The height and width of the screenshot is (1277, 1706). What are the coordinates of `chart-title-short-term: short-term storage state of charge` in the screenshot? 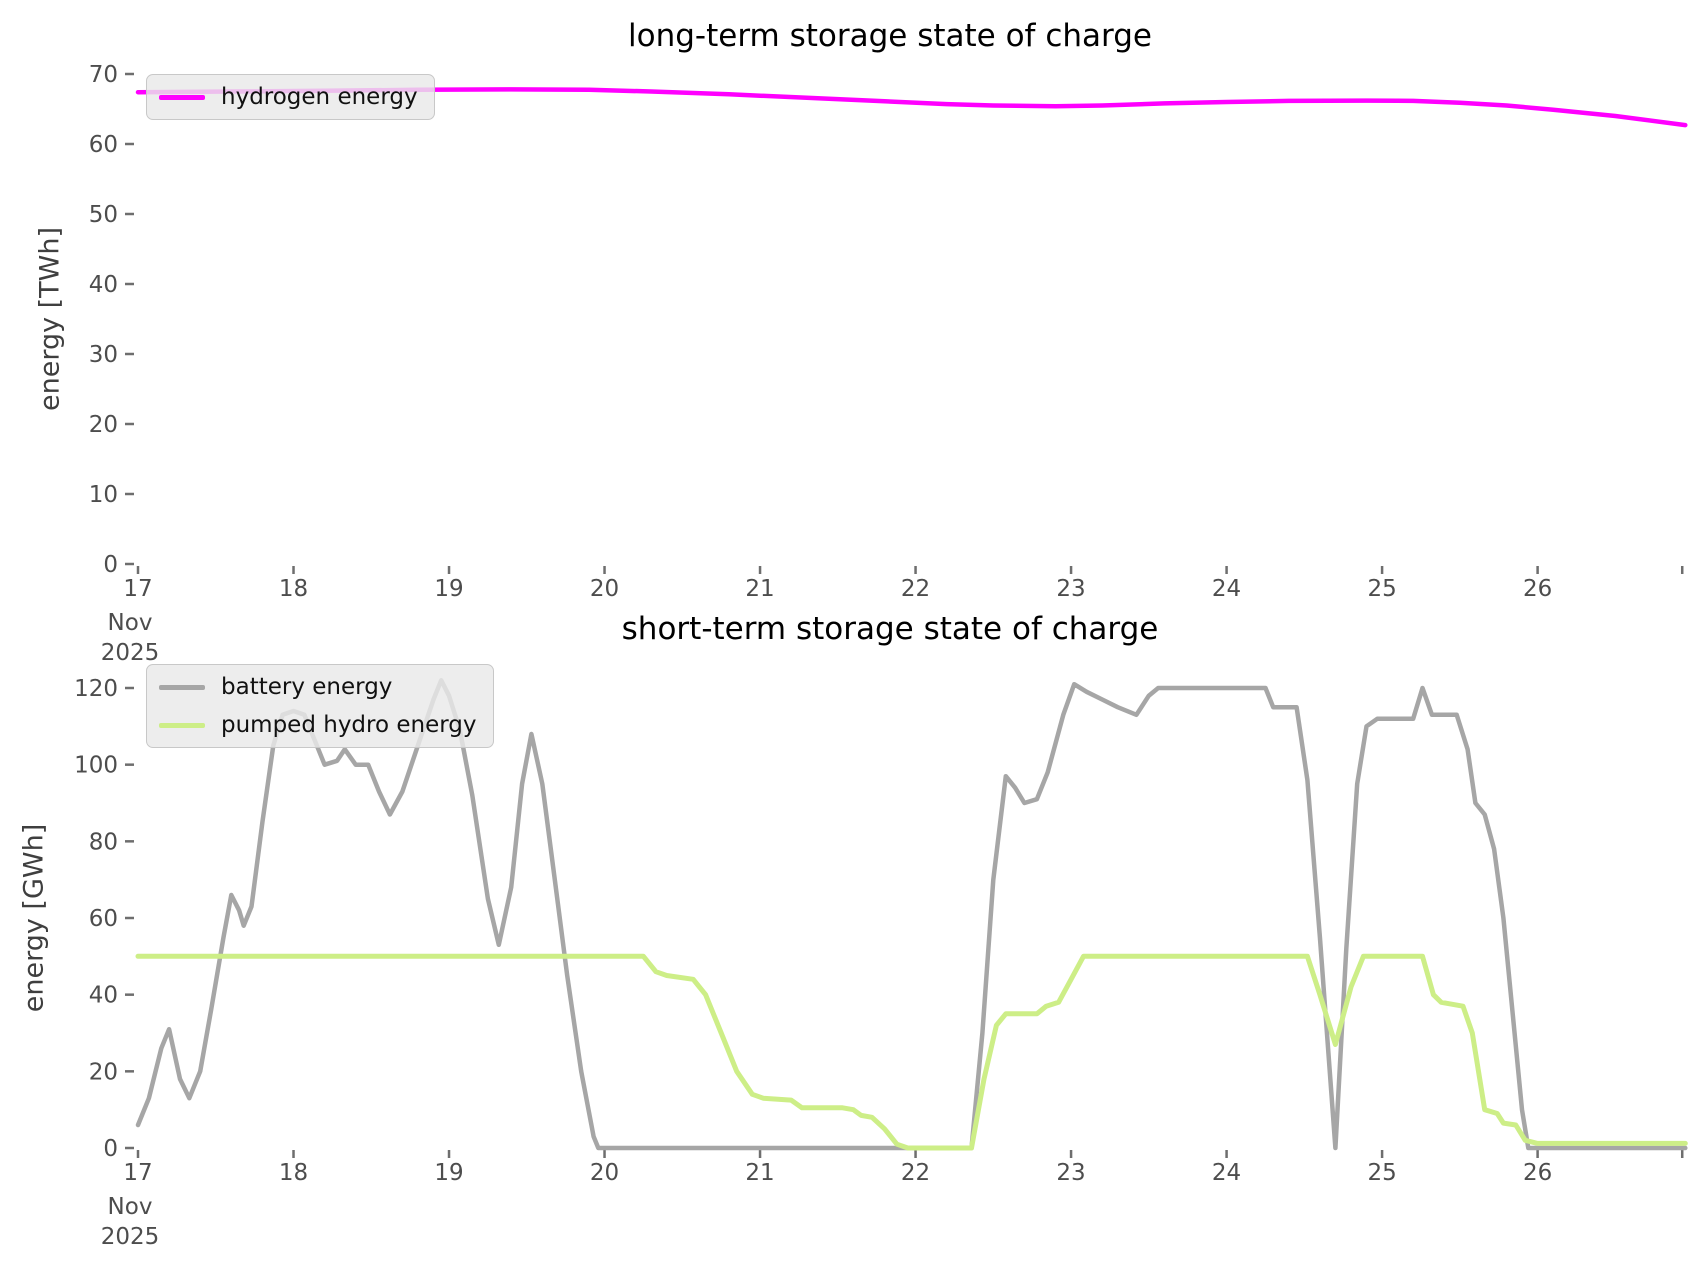 It's located at (890, 629).